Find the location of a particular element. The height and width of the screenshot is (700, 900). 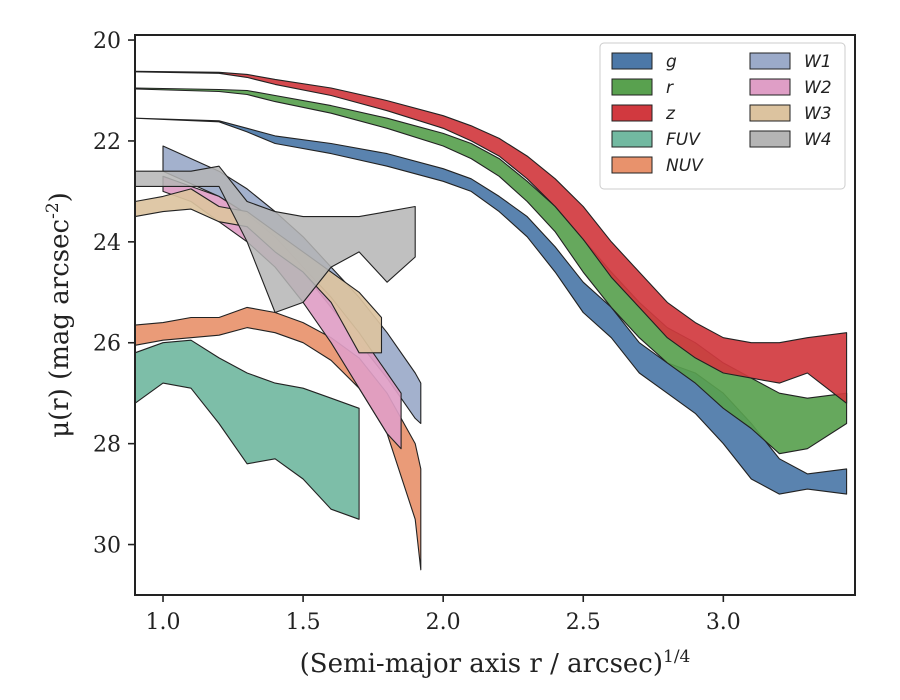

x-tick-label: 3.0 is located at coordinates (723, 622).